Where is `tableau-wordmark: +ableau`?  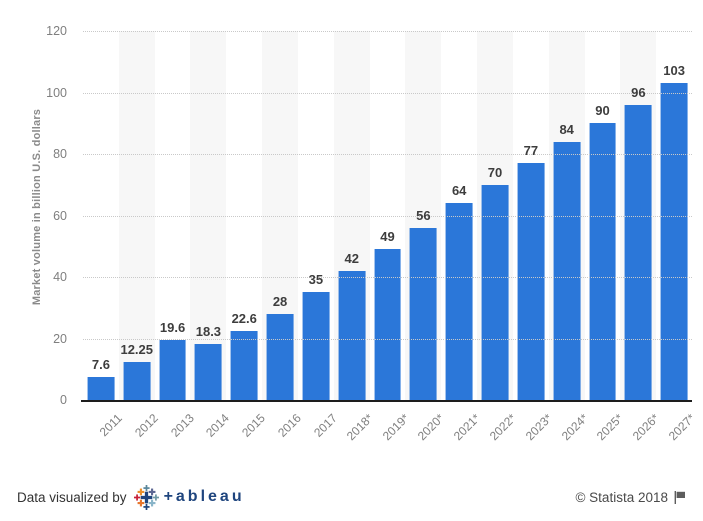
tableau-wordmark: +ableau is located at coordinates (204, 496).